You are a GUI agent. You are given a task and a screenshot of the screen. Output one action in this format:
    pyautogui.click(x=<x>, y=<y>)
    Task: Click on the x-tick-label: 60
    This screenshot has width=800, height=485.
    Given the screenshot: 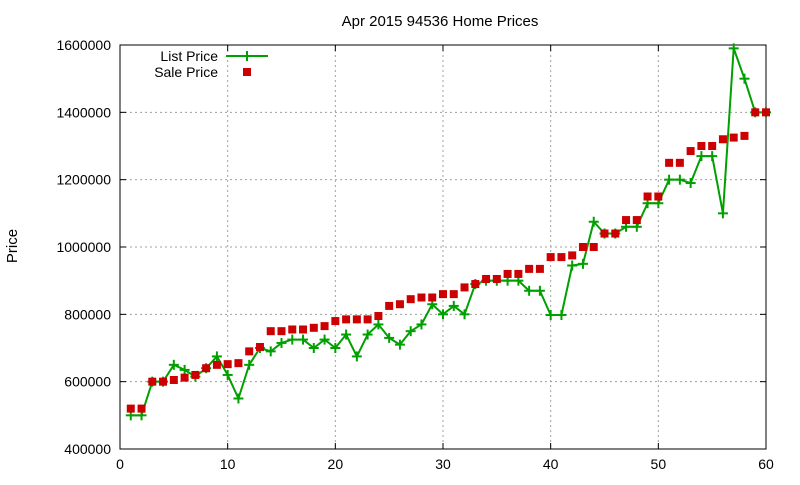 What is the action you would take?
    pyautogui.click(x=766, y=464)
    